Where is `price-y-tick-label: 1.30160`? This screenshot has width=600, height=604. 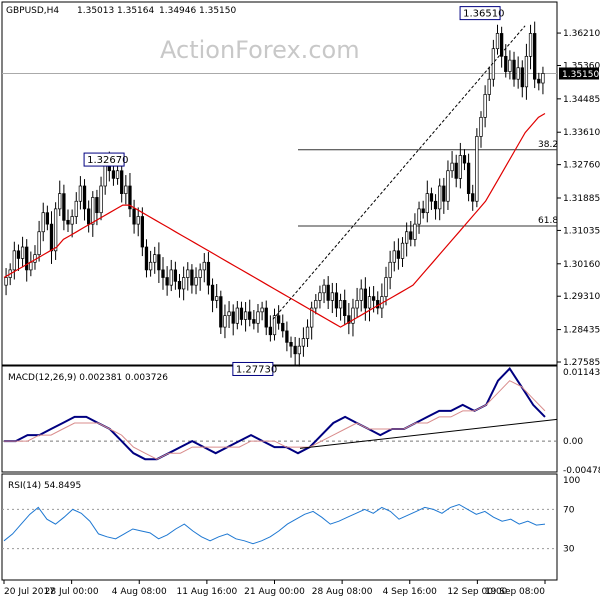
price-y-tick-label: 1.30160 is located at coordinates (581, 265).